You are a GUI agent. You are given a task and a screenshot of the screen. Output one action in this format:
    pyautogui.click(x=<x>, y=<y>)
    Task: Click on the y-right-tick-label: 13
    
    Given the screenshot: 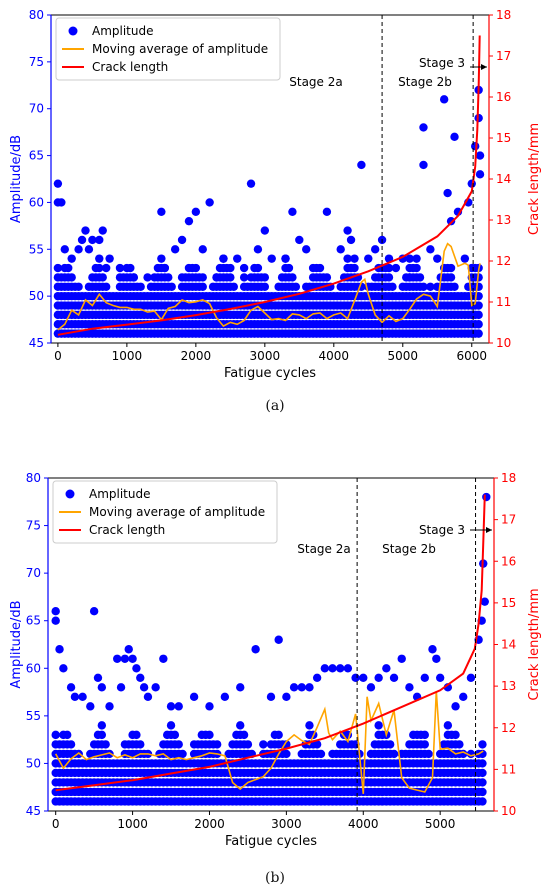 What is the action you would take?
    pyautogui.click(x=503, y=220)
    